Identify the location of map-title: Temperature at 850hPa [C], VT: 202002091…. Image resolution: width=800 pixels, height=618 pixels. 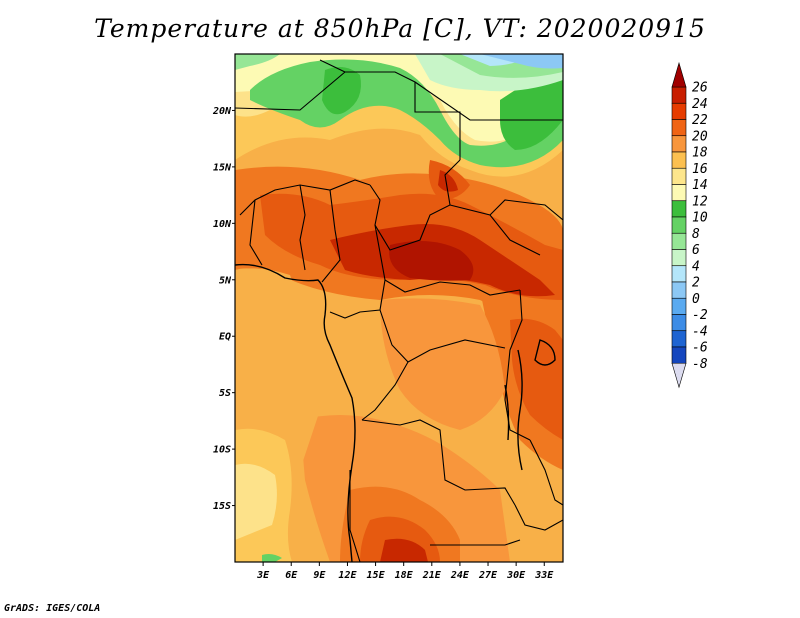
(400, 28).